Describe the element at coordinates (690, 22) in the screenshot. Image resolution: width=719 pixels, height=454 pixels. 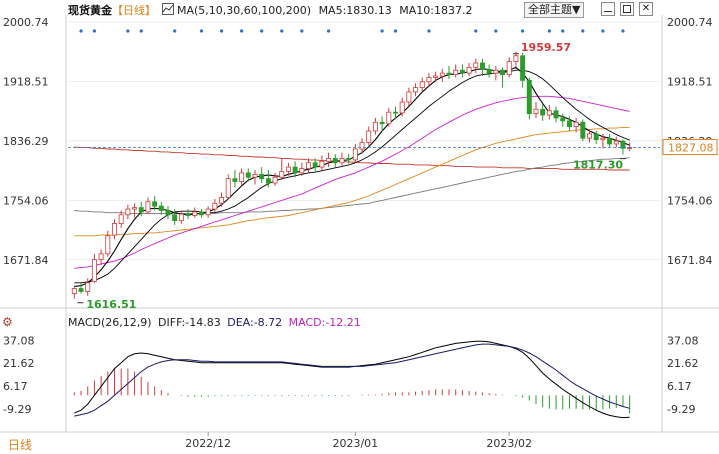
I see `price-tick-right: 2000.74` at that location.